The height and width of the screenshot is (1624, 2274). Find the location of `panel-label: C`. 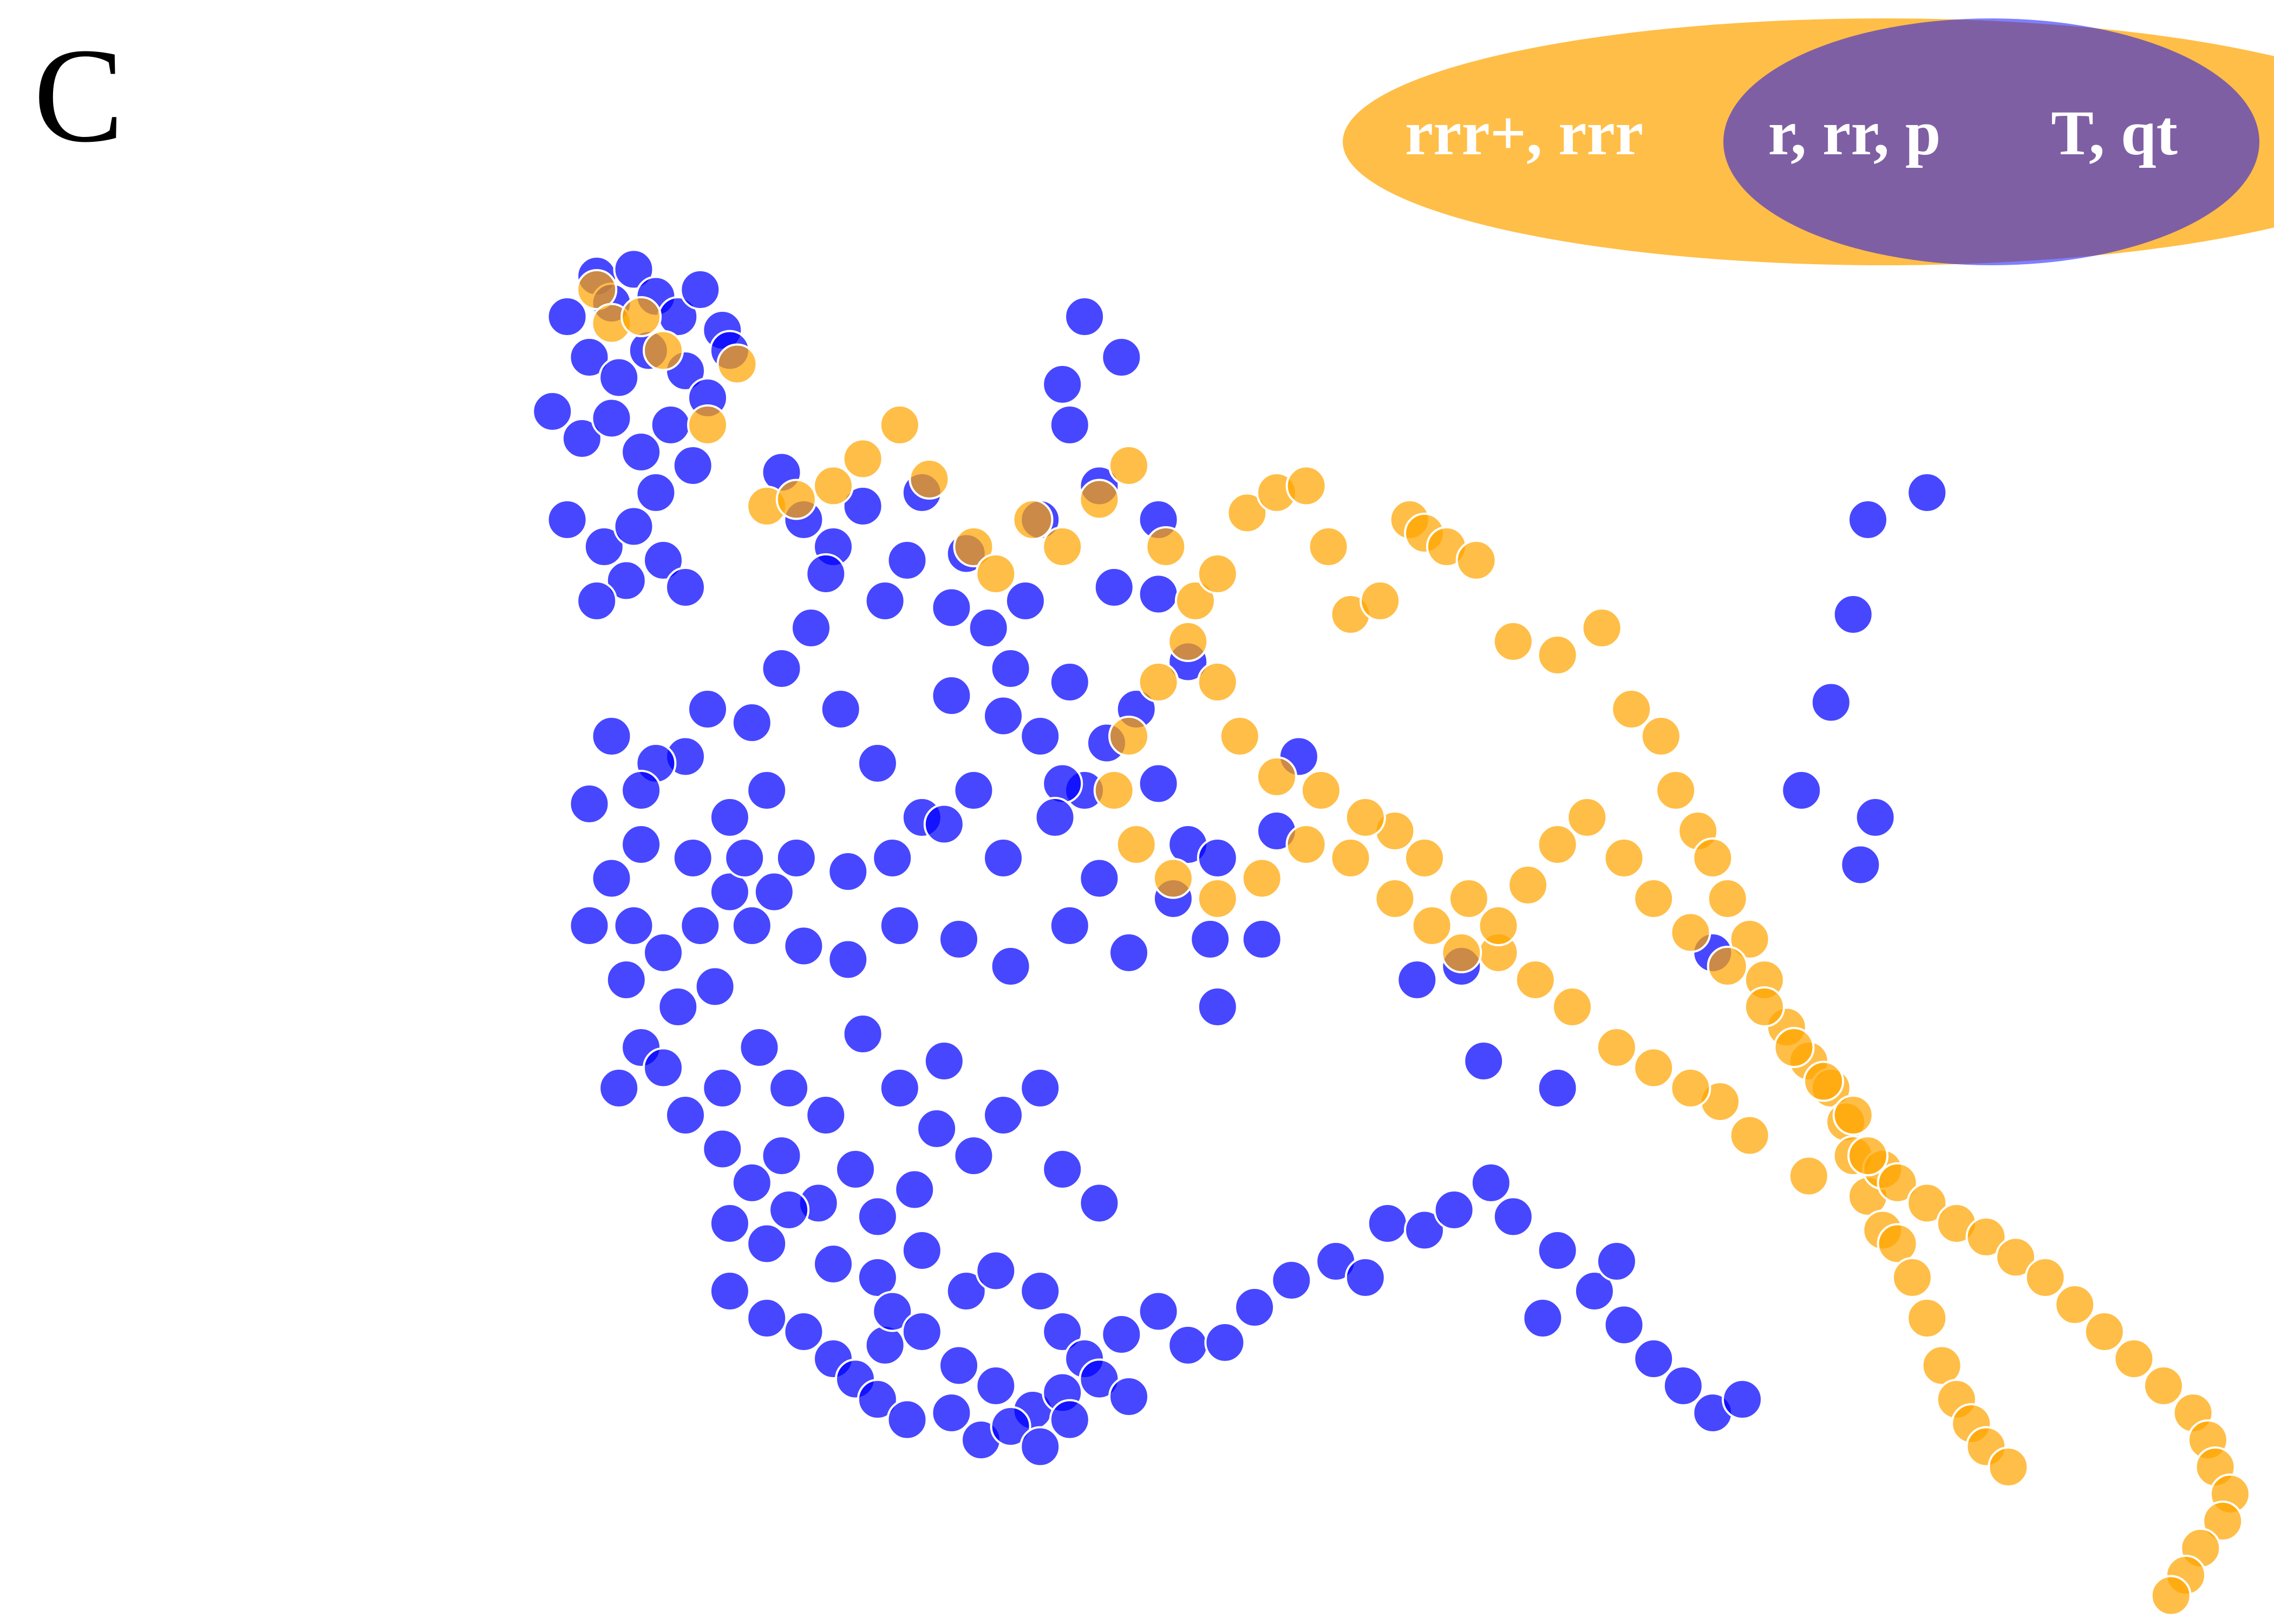

panel-label: C is located at coordinates (79, 96).